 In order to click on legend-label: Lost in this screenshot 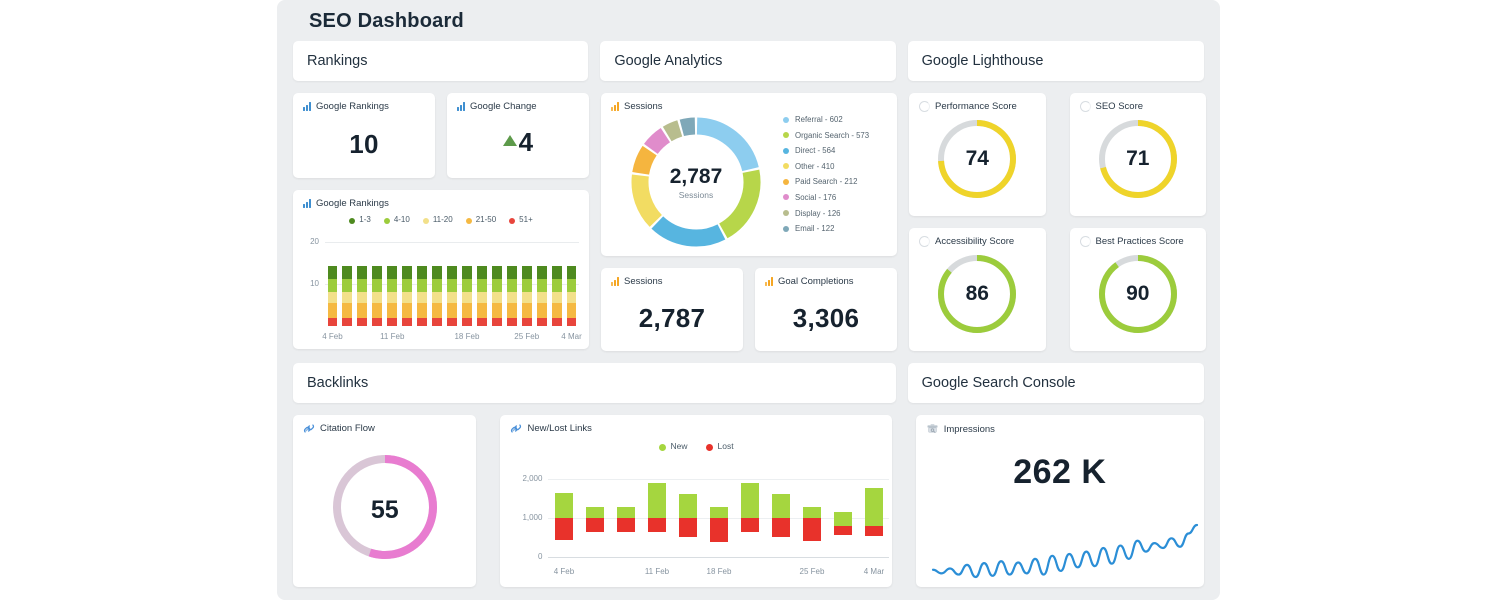, I will do `click(725, 446)`.